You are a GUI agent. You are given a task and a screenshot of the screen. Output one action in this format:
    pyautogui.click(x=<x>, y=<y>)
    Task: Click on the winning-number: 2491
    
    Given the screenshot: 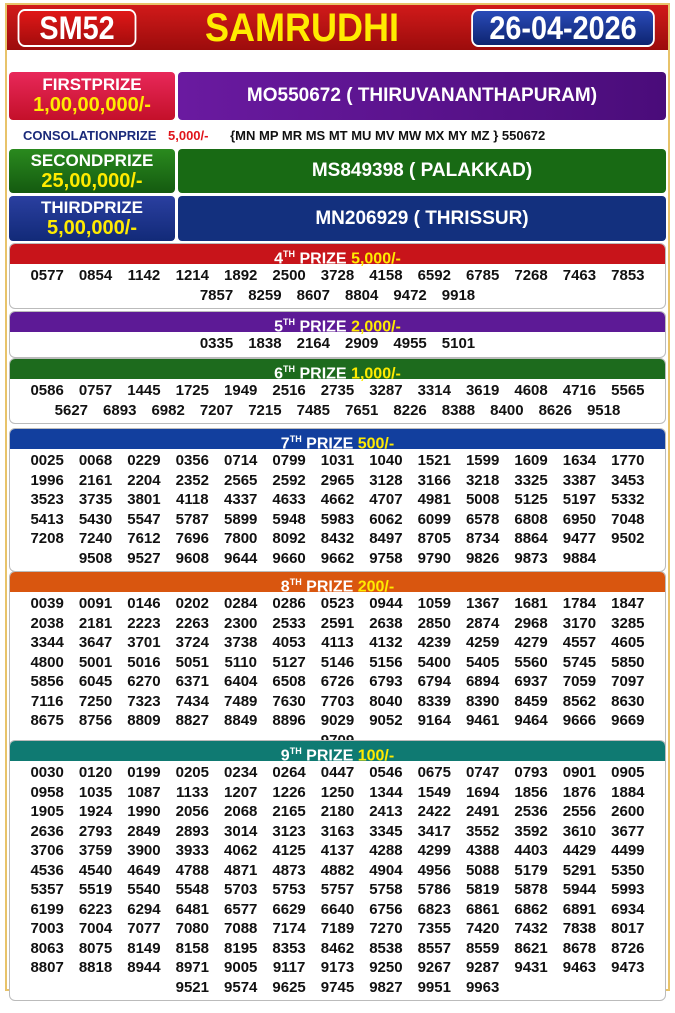 What is the action you would take?
    pyautogui.click(x=482, y=811)
    